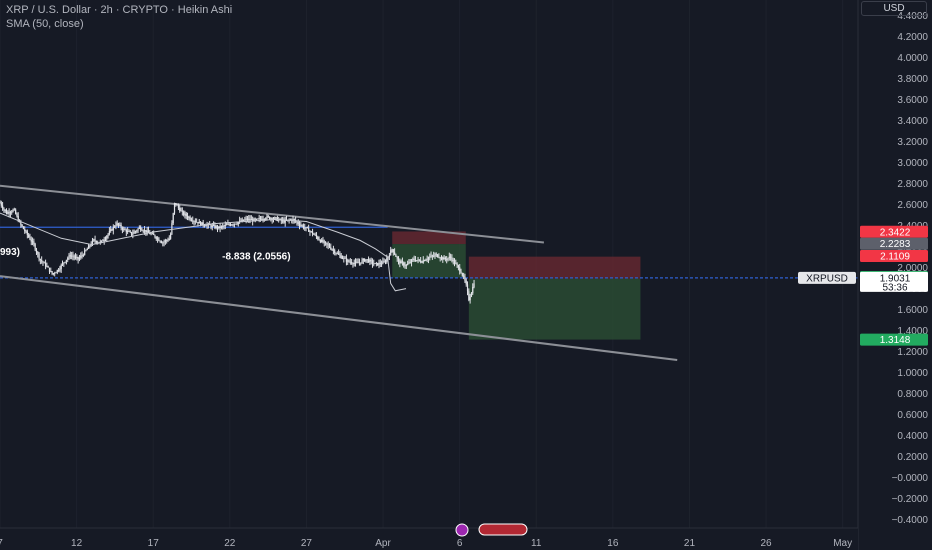  I want to click on symbol-tag, so click(827, 277).